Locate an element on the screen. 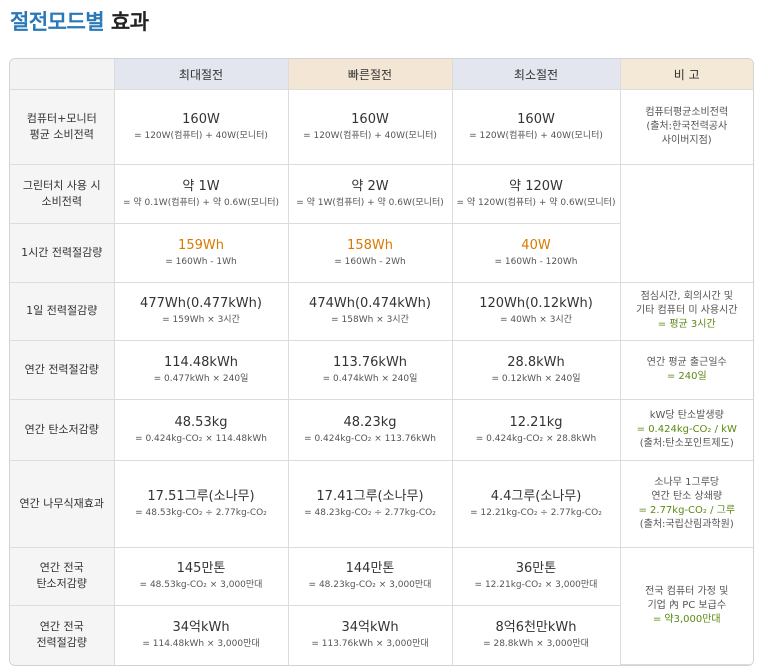 This screenshot has height=671, width=761. cell-min: 약 120W = 약 120W(컴퓨터) + 약 0.6W(모니터) is located at coordinates (536, 194).